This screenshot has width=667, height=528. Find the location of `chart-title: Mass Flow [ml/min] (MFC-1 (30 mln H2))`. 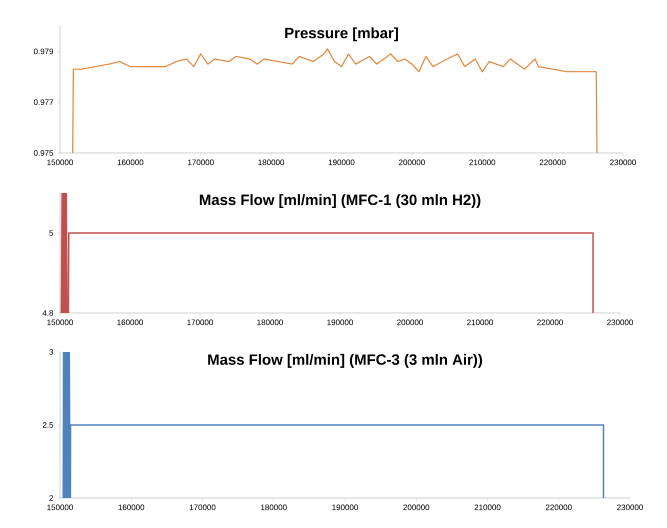

chart-title: Mass Flow [ml/min] (MFC-1 (30 mln H2)) is located at coordinates (340, 201).